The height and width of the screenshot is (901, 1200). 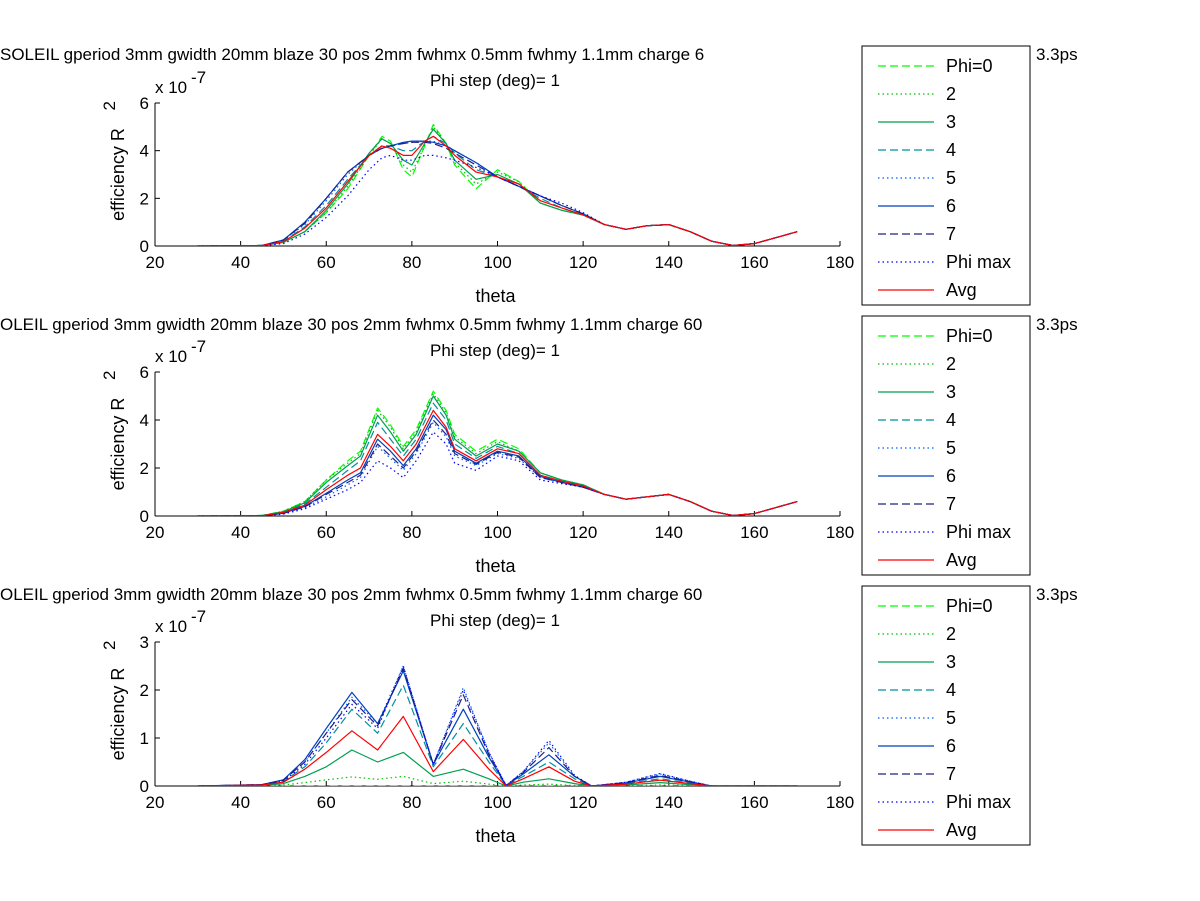 I want to click on x-tick-label: 80, so click(x=411, y=262).